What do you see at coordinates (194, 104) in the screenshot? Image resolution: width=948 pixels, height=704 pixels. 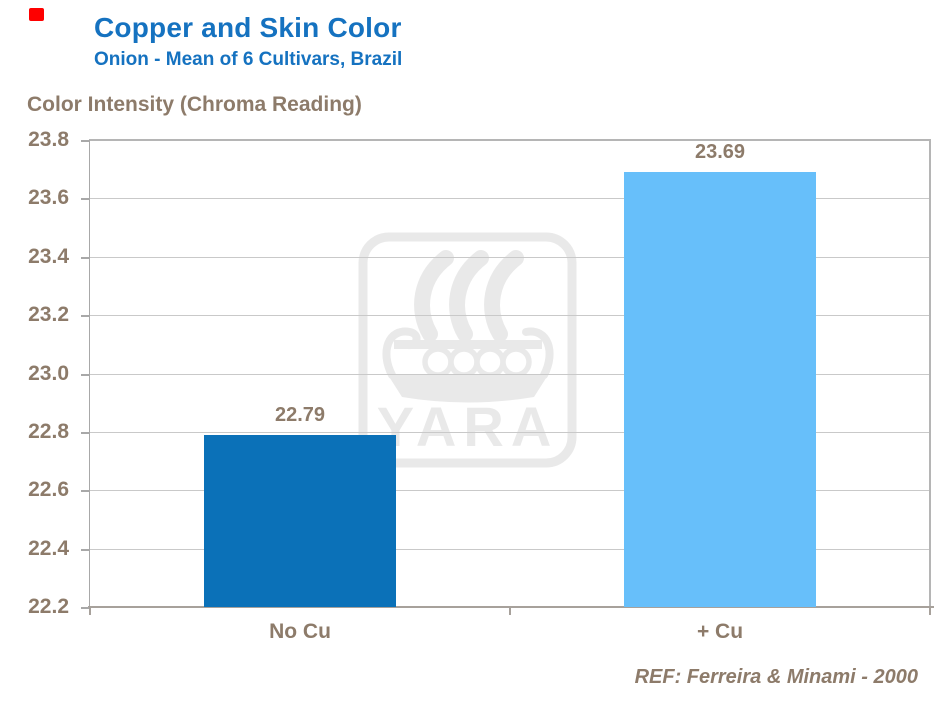 I see `y-axis-title: Color Intensity (Chroma Reading)` at bounding box center [194, 104].